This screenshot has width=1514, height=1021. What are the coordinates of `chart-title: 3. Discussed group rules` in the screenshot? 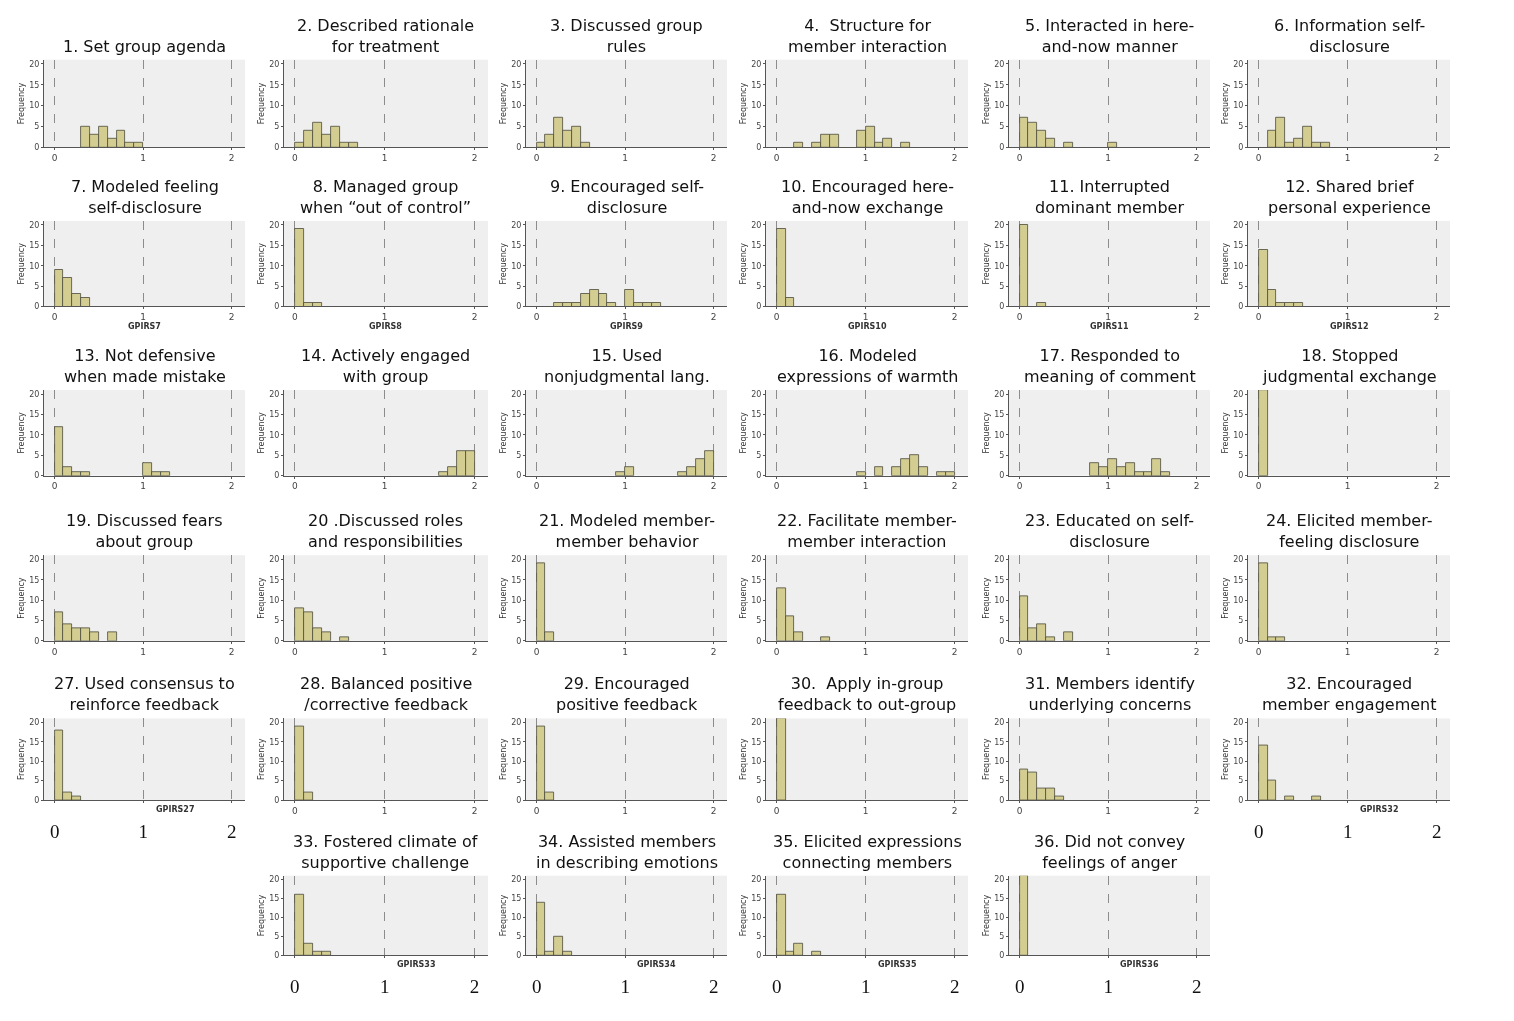 It's located at (626, 36).